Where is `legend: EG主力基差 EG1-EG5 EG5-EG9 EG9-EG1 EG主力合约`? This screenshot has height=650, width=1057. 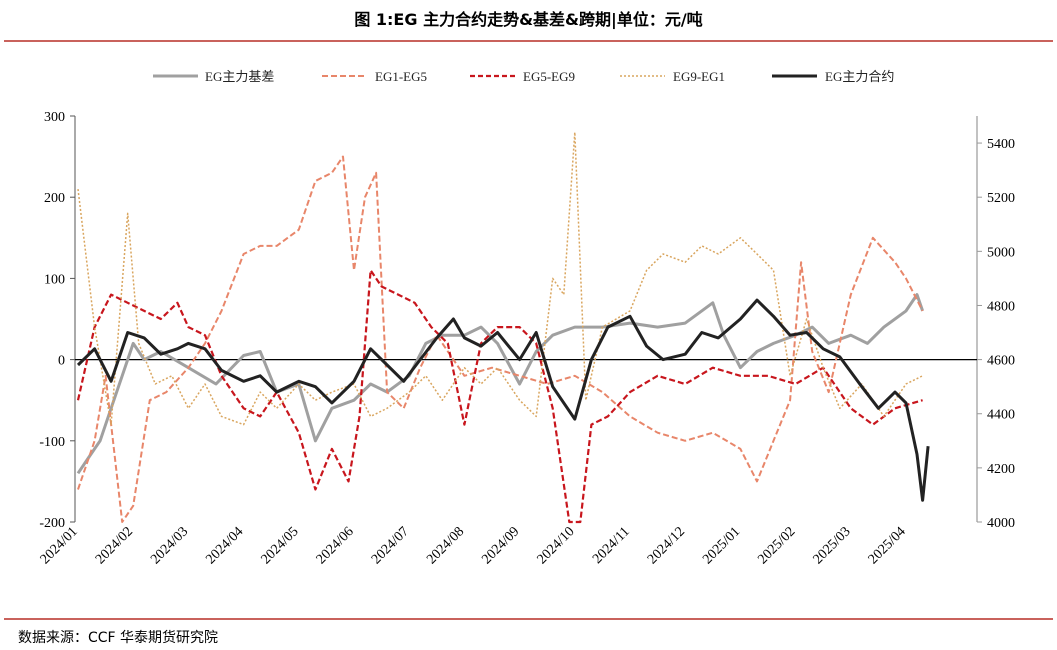 legend: EG主力基差 EG1-EG5 EG5-EG9 EG9-EG1 EG主力合约 is located at coordinates (523, 76).